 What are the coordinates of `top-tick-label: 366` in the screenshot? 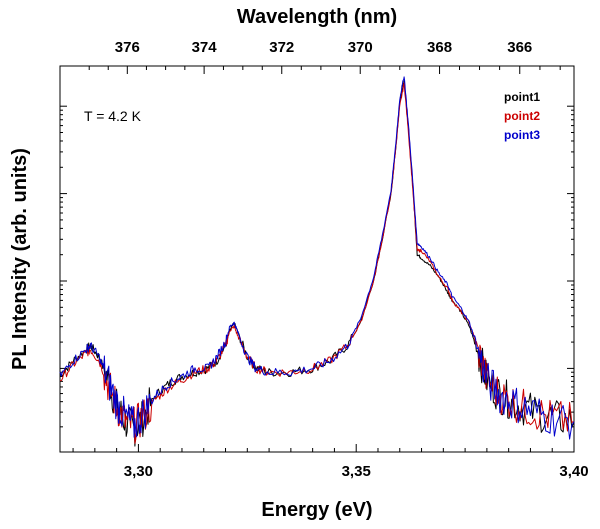 It's located at (519, 47).